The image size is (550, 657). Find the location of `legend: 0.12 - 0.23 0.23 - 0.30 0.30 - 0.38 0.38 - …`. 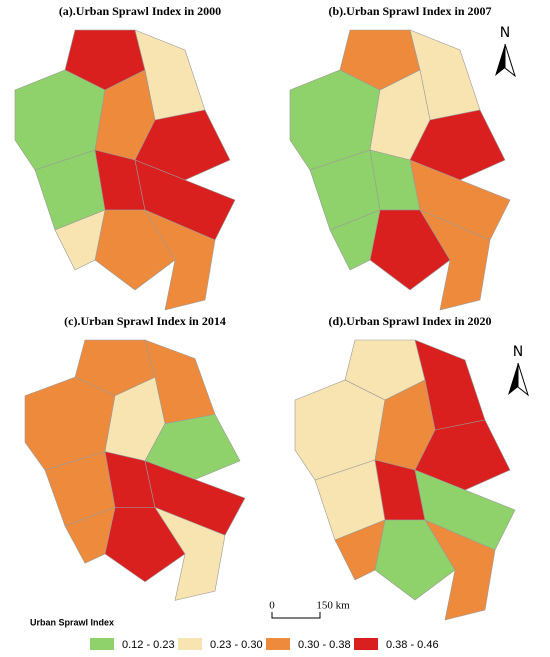

legend: 0.12 - 0.23 0.23 - 0.30 0.30 - 0.38 0.38 - … is located at coordinates (264, 644).